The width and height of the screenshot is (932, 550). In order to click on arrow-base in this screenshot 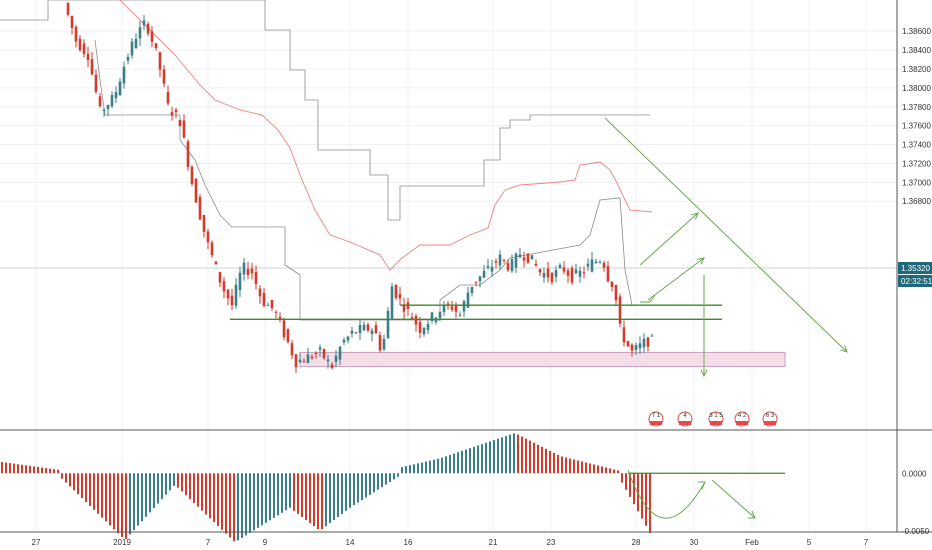, I will do `click(648, 298)`.